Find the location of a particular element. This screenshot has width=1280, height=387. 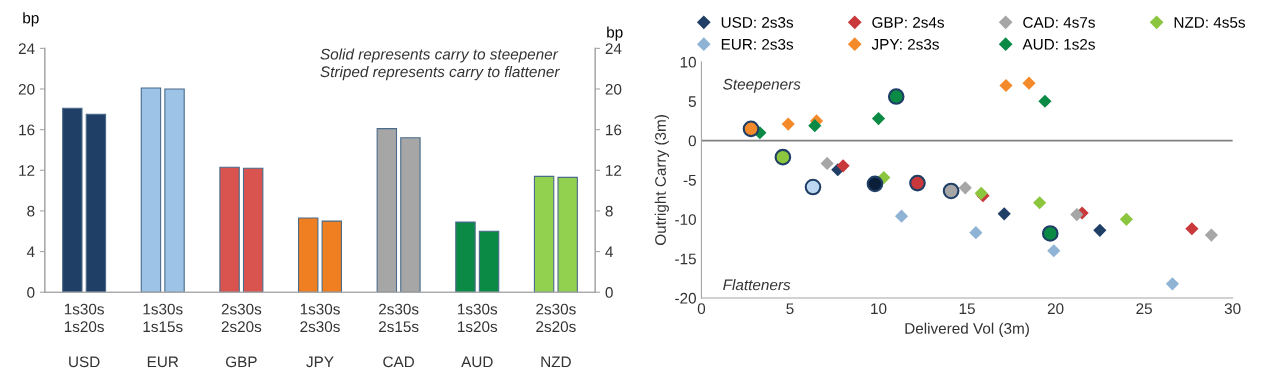

y-tick-label: 16 is located at coordinates (27, 130).